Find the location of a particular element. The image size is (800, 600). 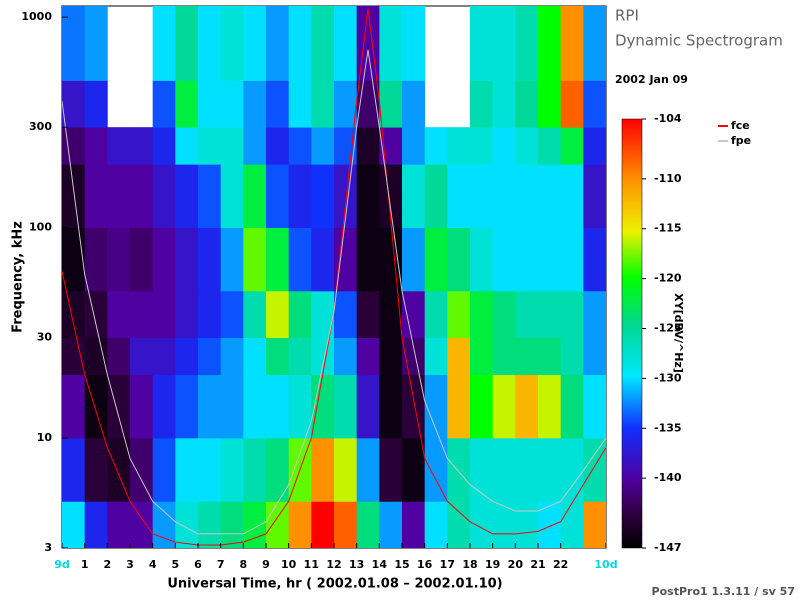

x-tick-label: 15 is located at coordinates (401, 564).